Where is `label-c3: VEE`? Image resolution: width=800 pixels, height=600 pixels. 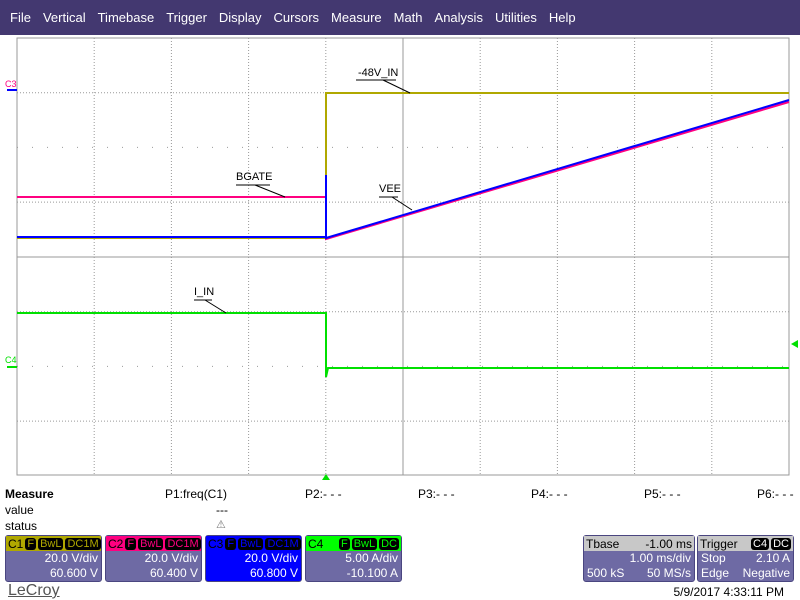
label-c3: VEE is located at coordinates (396, 197).